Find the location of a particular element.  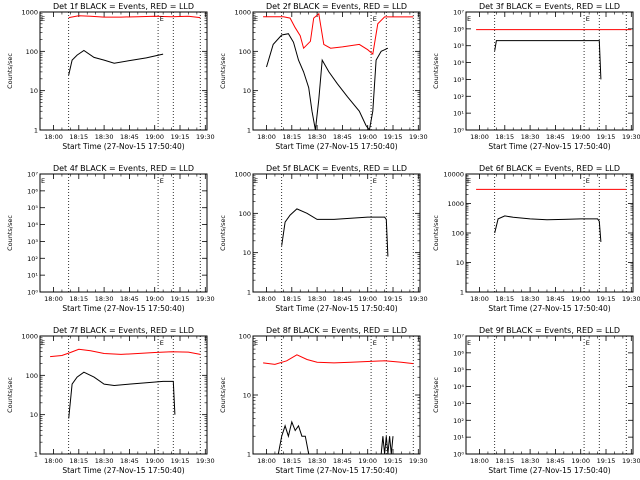

y-tick-label: 10000 is located at coordinates (453, 175).